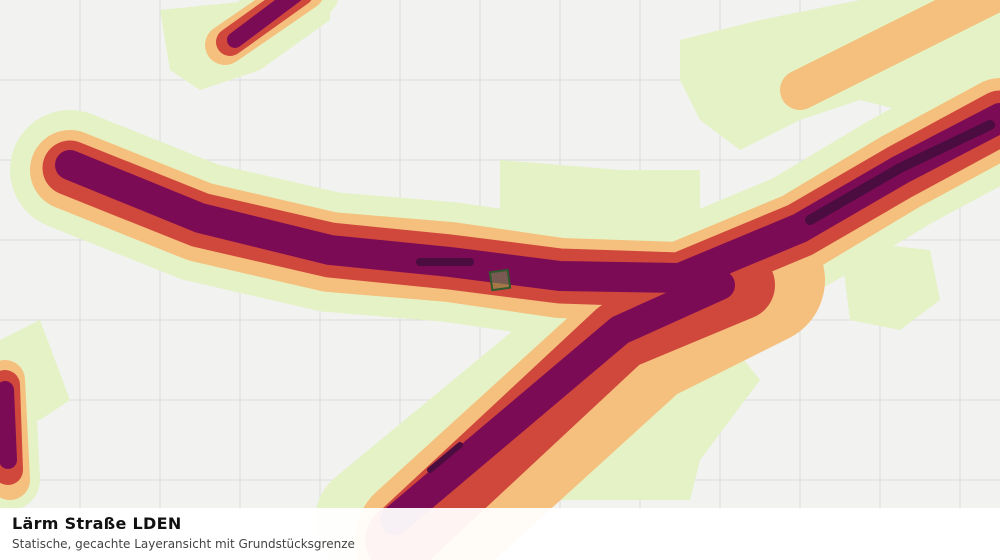  I want to click on parcel-boundary, so click(500, 280).